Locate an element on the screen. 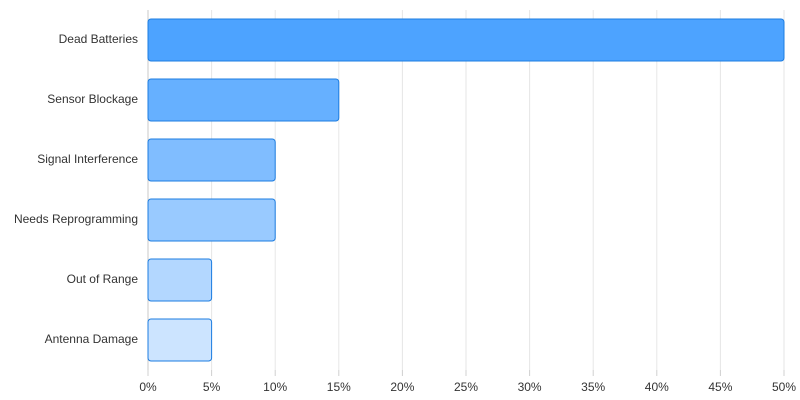 The image size is (800, 400). x-tick-label: 15% is located at coordinates (339, 387).